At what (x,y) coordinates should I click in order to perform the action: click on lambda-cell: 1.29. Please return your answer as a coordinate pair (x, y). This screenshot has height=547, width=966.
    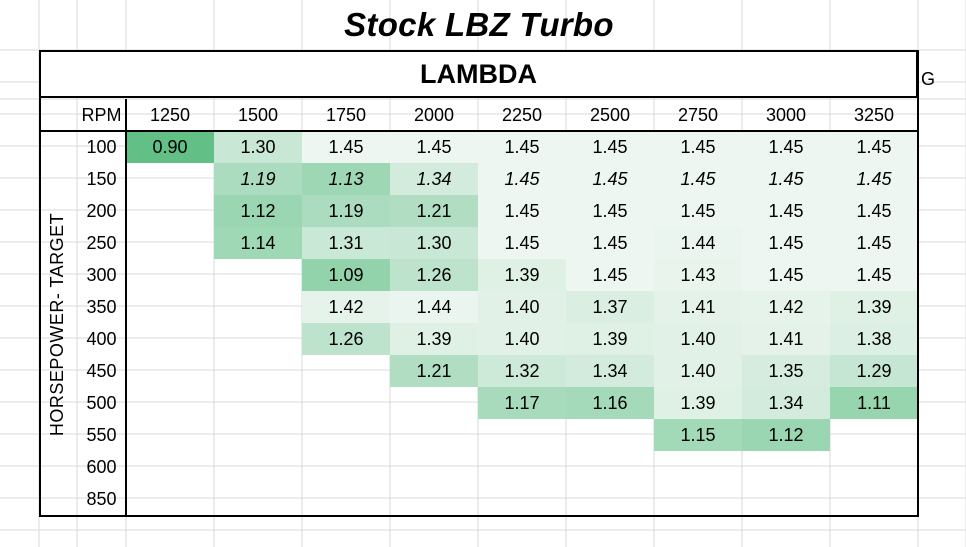
    Looking at the image, I should click on (874, 371).